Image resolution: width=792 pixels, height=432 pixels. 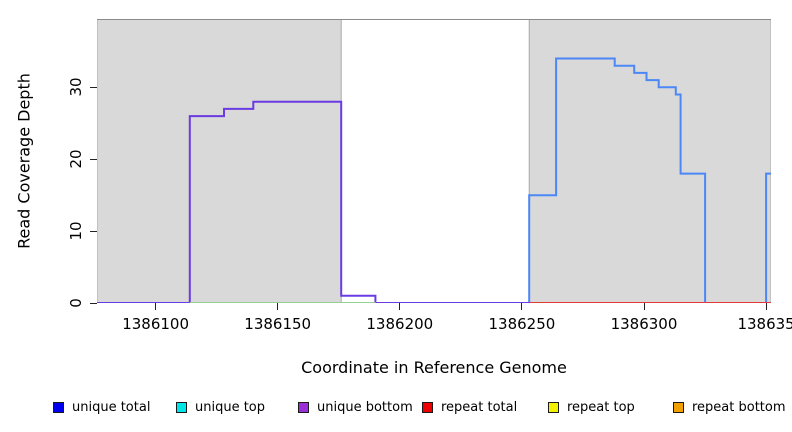 What do you see at coordinates (111, 407) in the screenshot?
I see `legend-label: unique total` at bounding box center [111, 407].